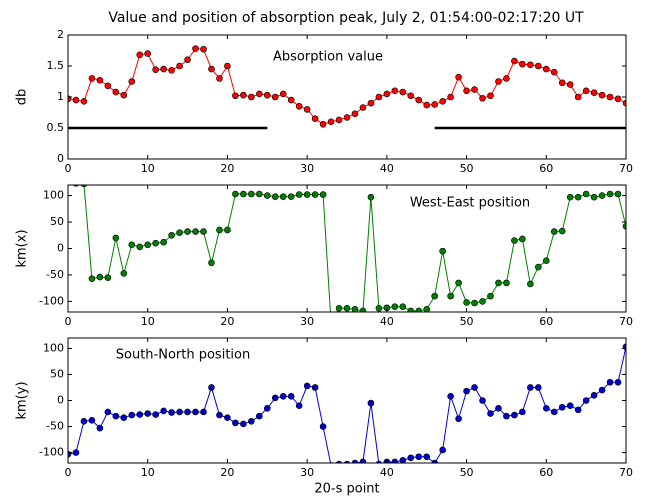  I want to click on y-axis-label: km(y), so click(22, 400).